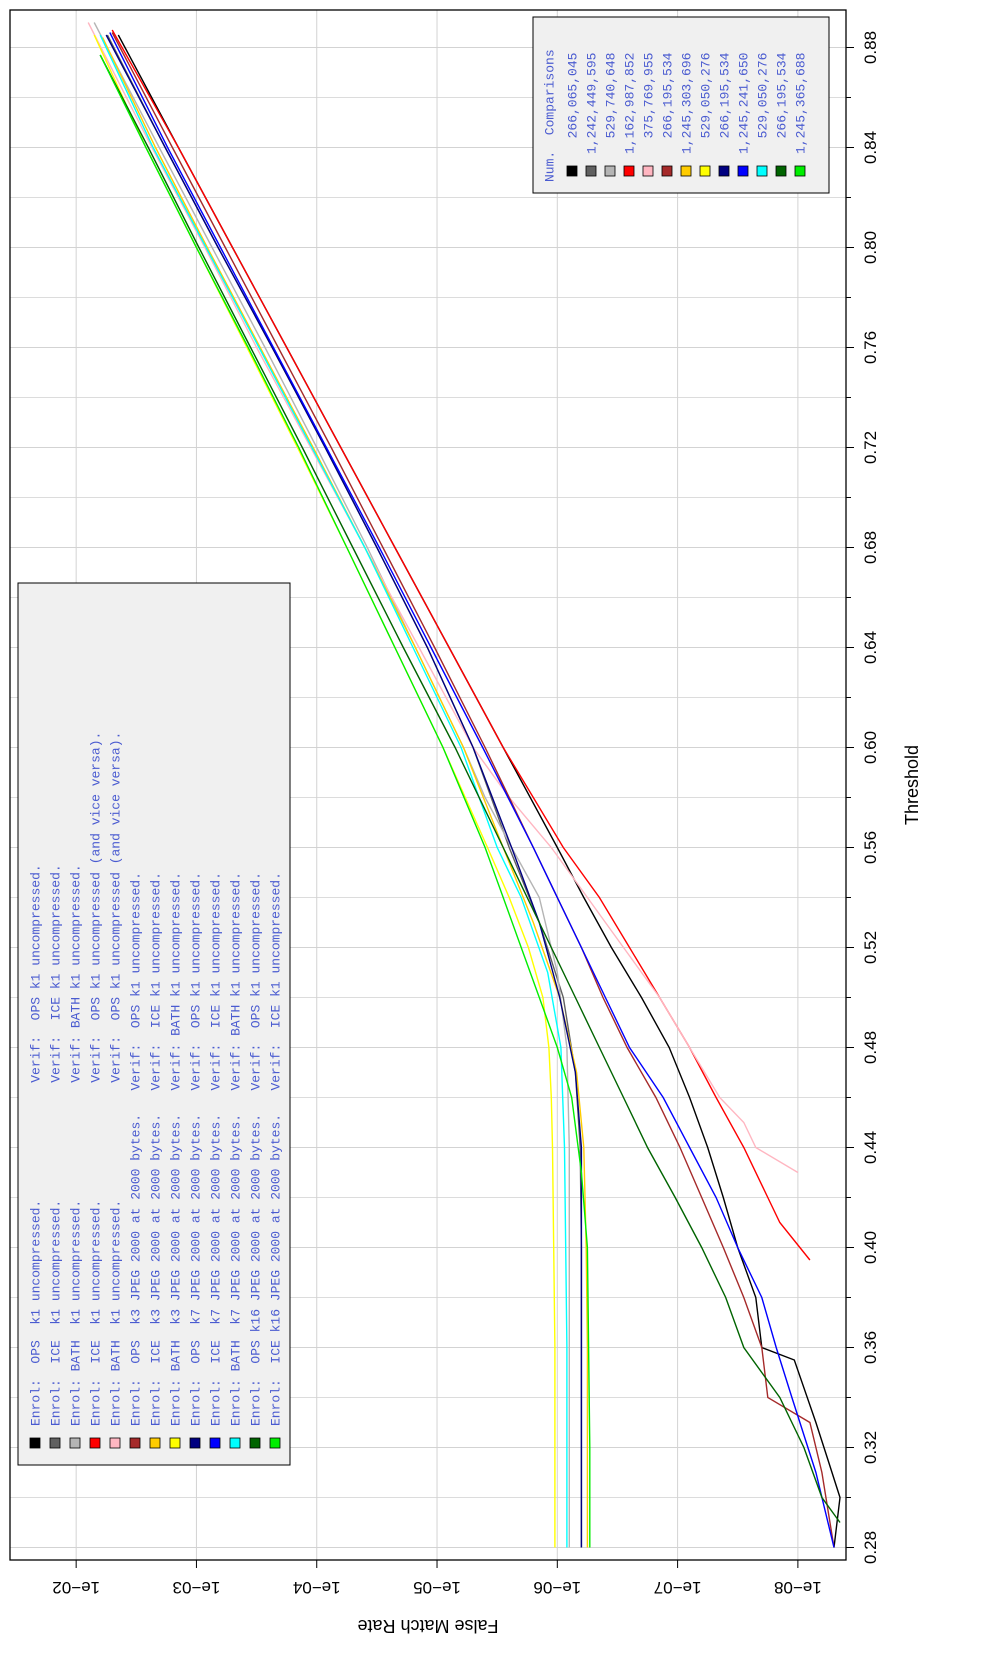  Describe the element at coordinates (76, 1587) in the screenshot. I see `fmr-tick-label: 1e−02` at that location.